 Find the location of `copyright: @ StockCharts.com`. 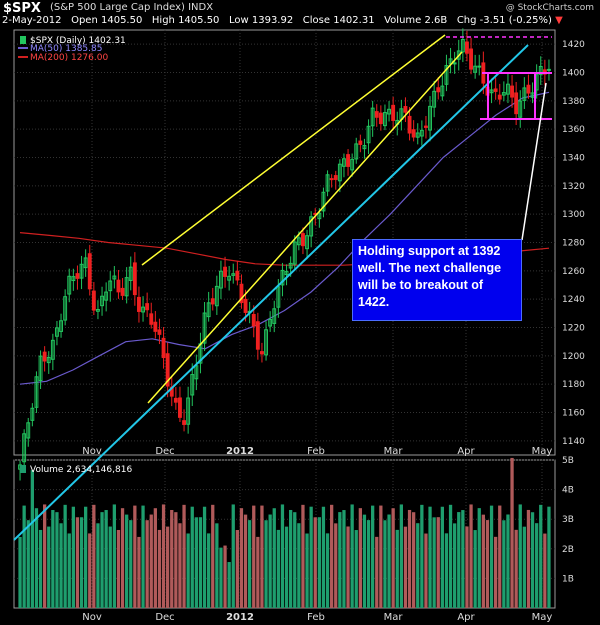

copyright: @ StockCharts.com is located at coordinates (549, 8).